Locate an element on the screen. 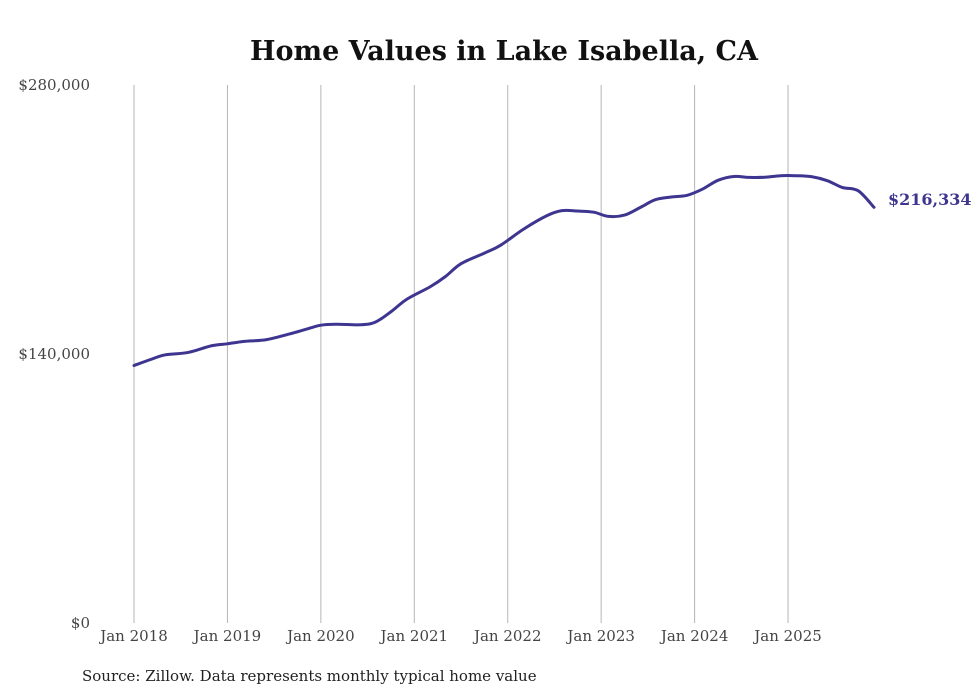 Image resolution: width=980 pixels, height=699 pixels. x-tick-label: Jan 2023 is located at coordinates (600, 636).